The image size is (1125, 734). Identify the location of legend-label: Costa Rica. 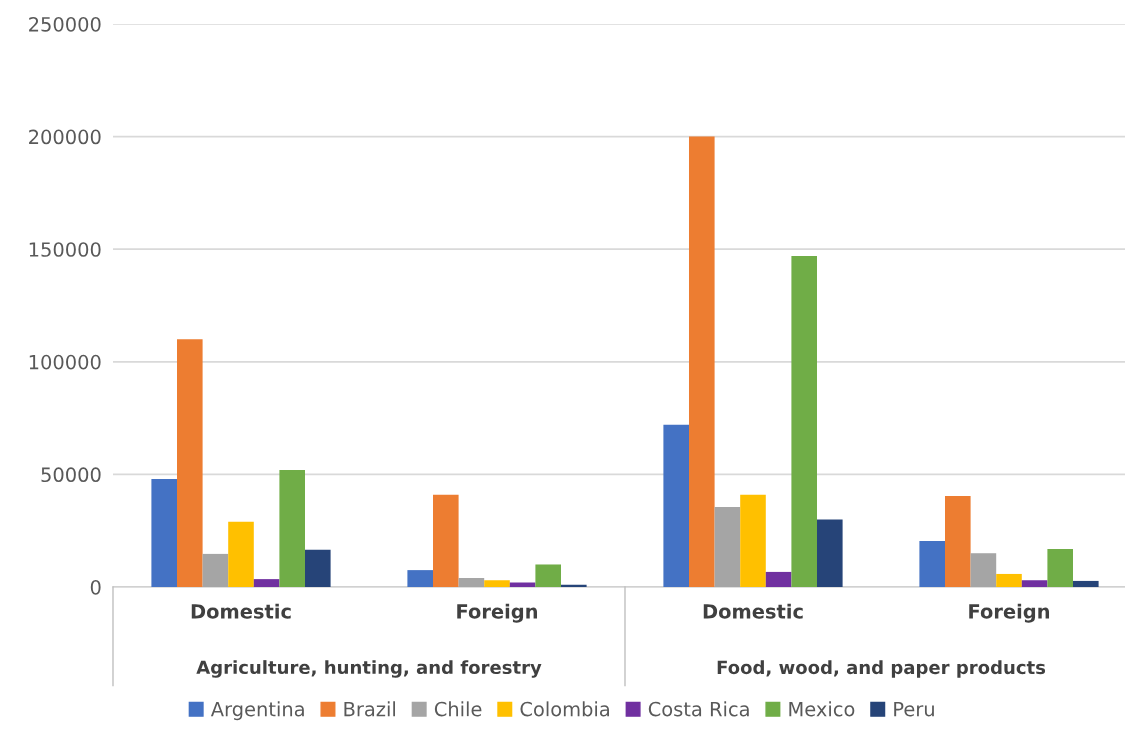
(698, 709).